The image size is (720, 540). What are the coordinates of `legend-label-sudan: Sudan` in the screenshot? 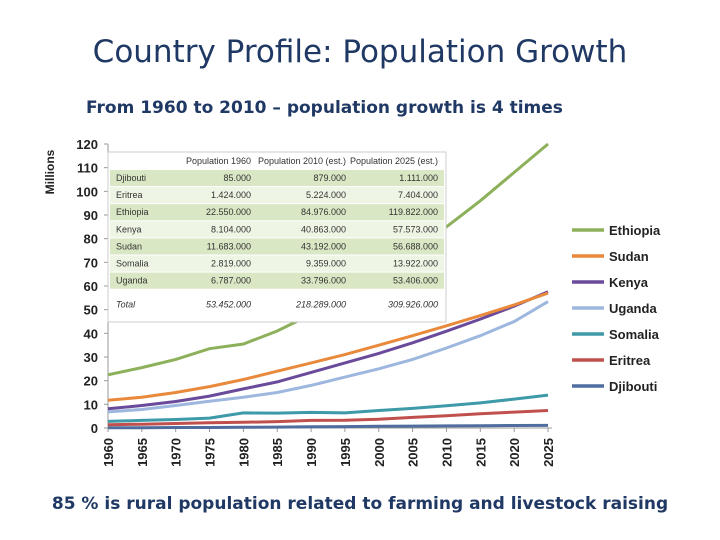 It's located at (629, 256).